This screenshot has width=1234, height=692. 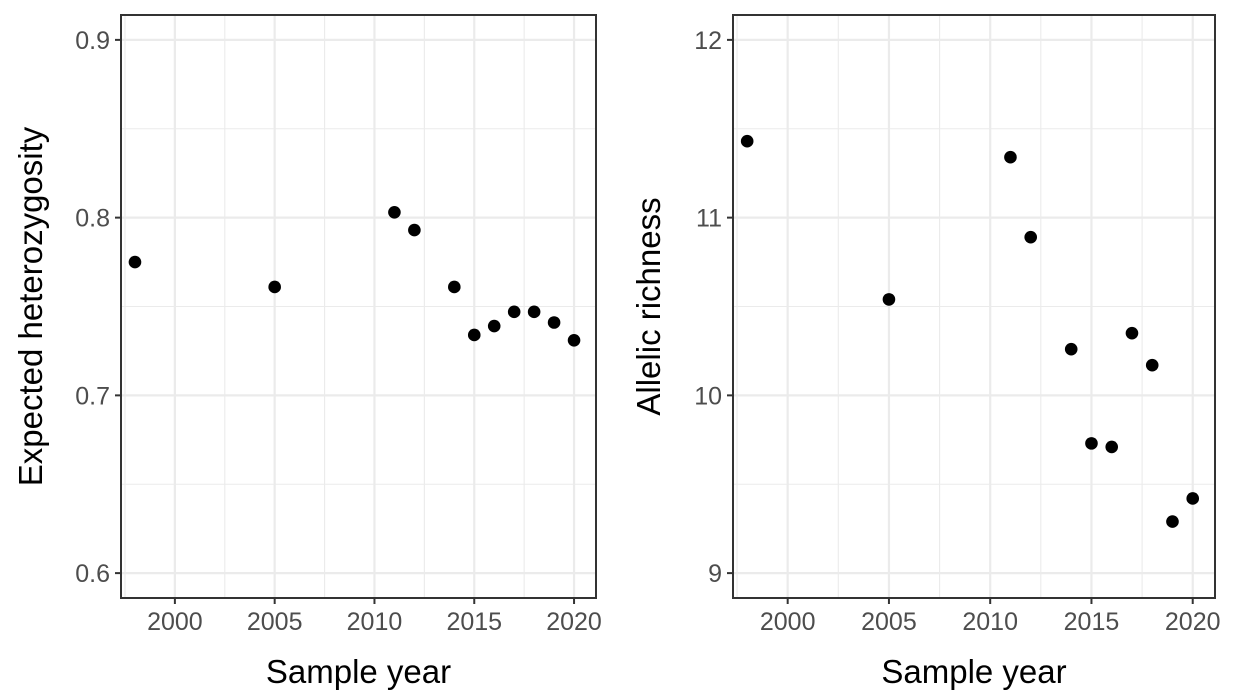 I want to click on y-tick-label: 12, so click(x=708, y=41).